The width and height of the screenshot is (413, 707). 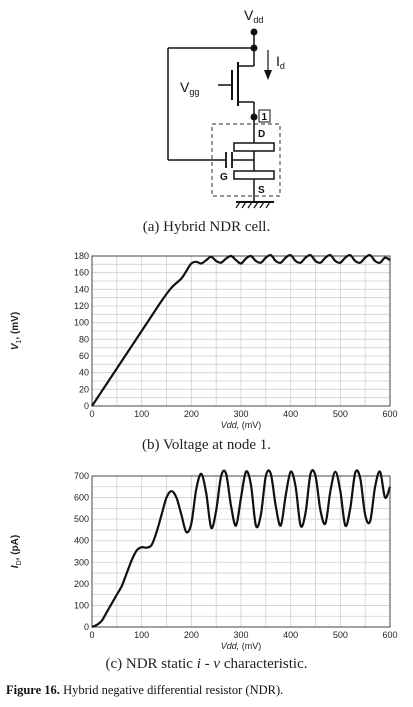 I want to click on caption-b: (b) Voltage at node 1., so click(x=206, y=445).